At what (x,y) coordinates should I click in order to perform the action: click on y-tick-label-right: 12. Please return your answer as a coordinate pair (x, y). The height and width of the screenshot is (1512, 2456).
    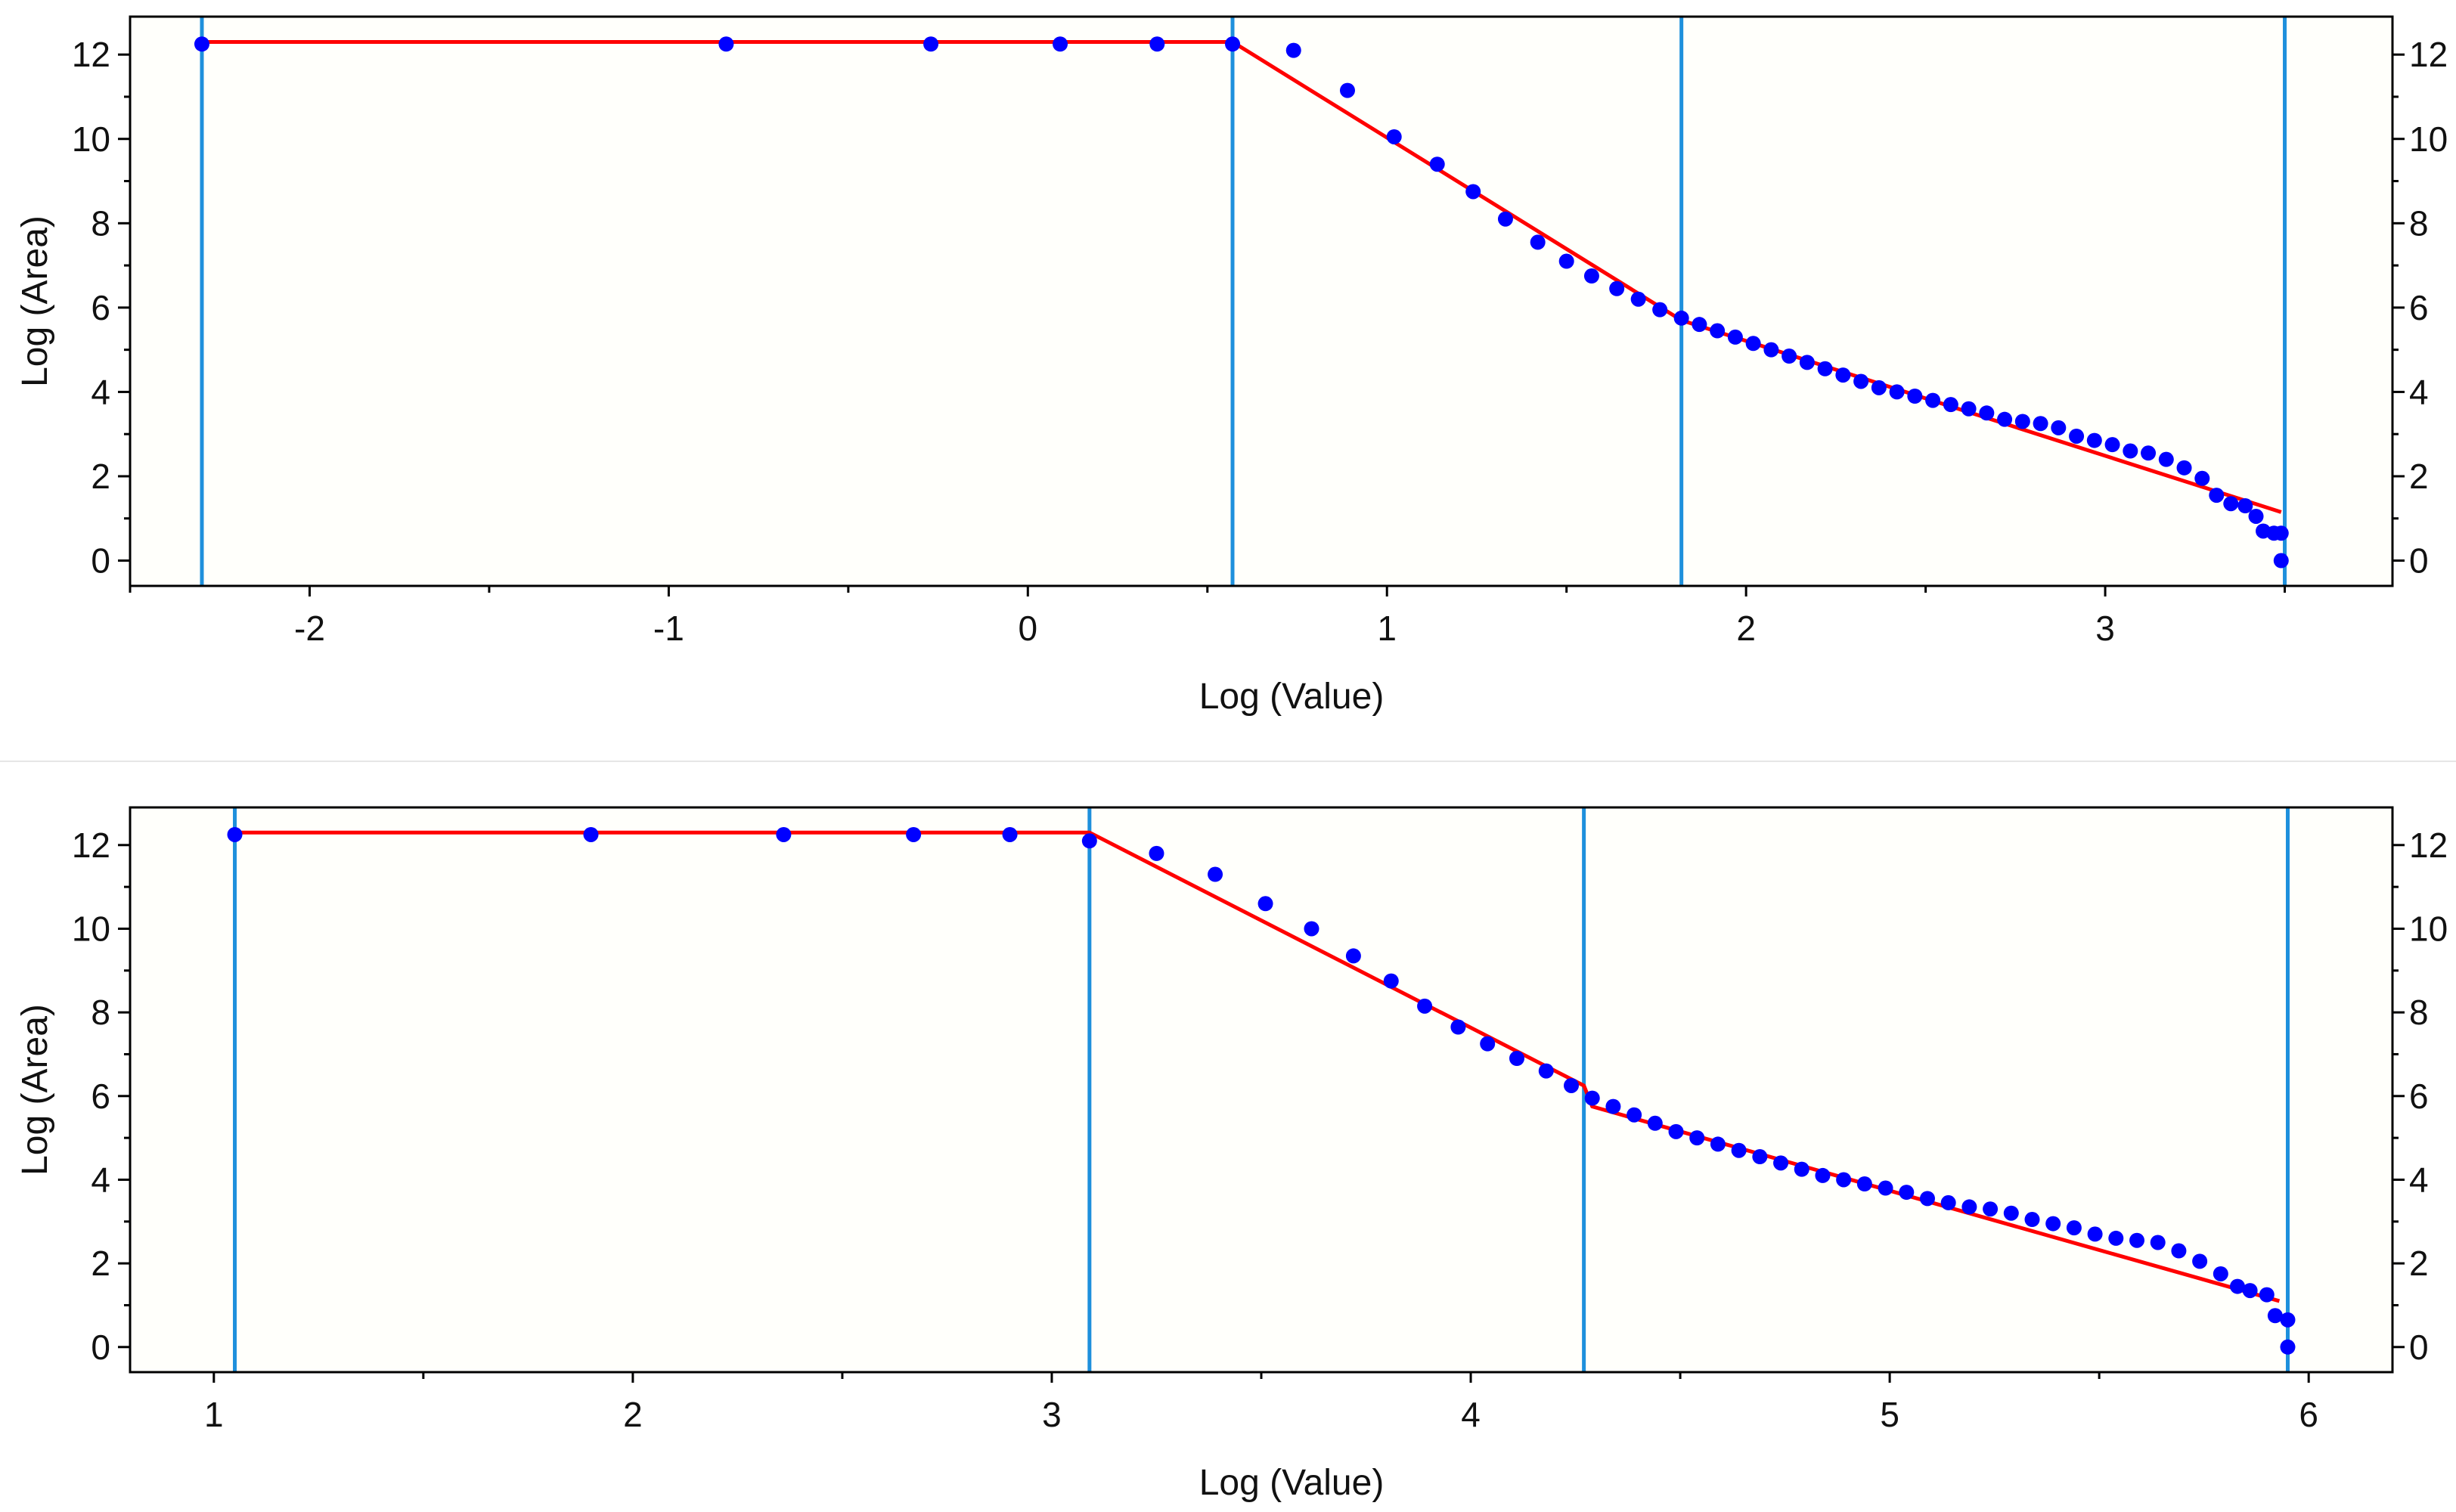
    Looking at the image, I should click on (2428, 845).